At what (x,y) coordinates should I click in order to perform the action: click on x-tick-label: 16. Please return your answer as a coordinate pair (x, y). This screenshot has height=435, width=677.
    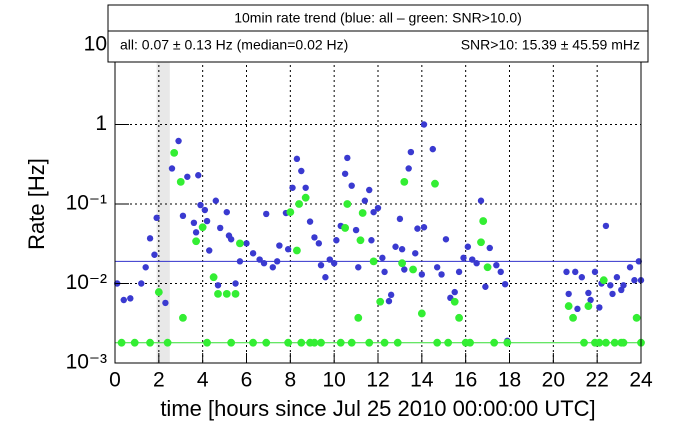
    Looking at the image, I should click on (465, 380).